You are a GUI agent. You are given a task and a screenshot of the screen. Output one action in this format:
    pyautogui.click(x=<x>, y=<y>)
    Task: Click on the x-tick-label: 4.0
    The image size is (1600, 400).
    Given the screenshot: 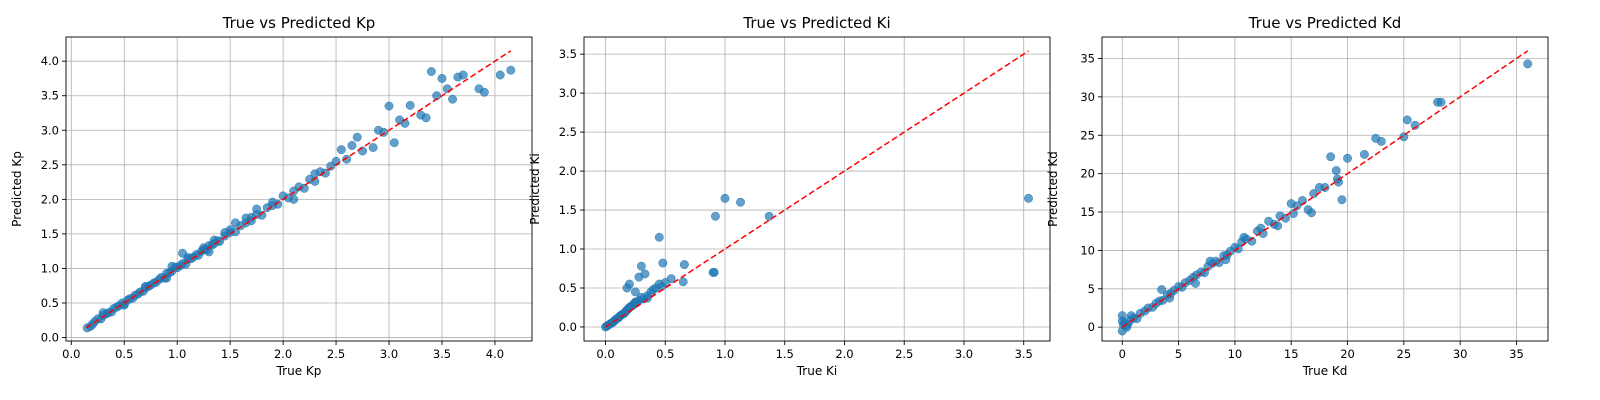 What is the action you would take?
    pyautogui.click(x=495, y=354)
    